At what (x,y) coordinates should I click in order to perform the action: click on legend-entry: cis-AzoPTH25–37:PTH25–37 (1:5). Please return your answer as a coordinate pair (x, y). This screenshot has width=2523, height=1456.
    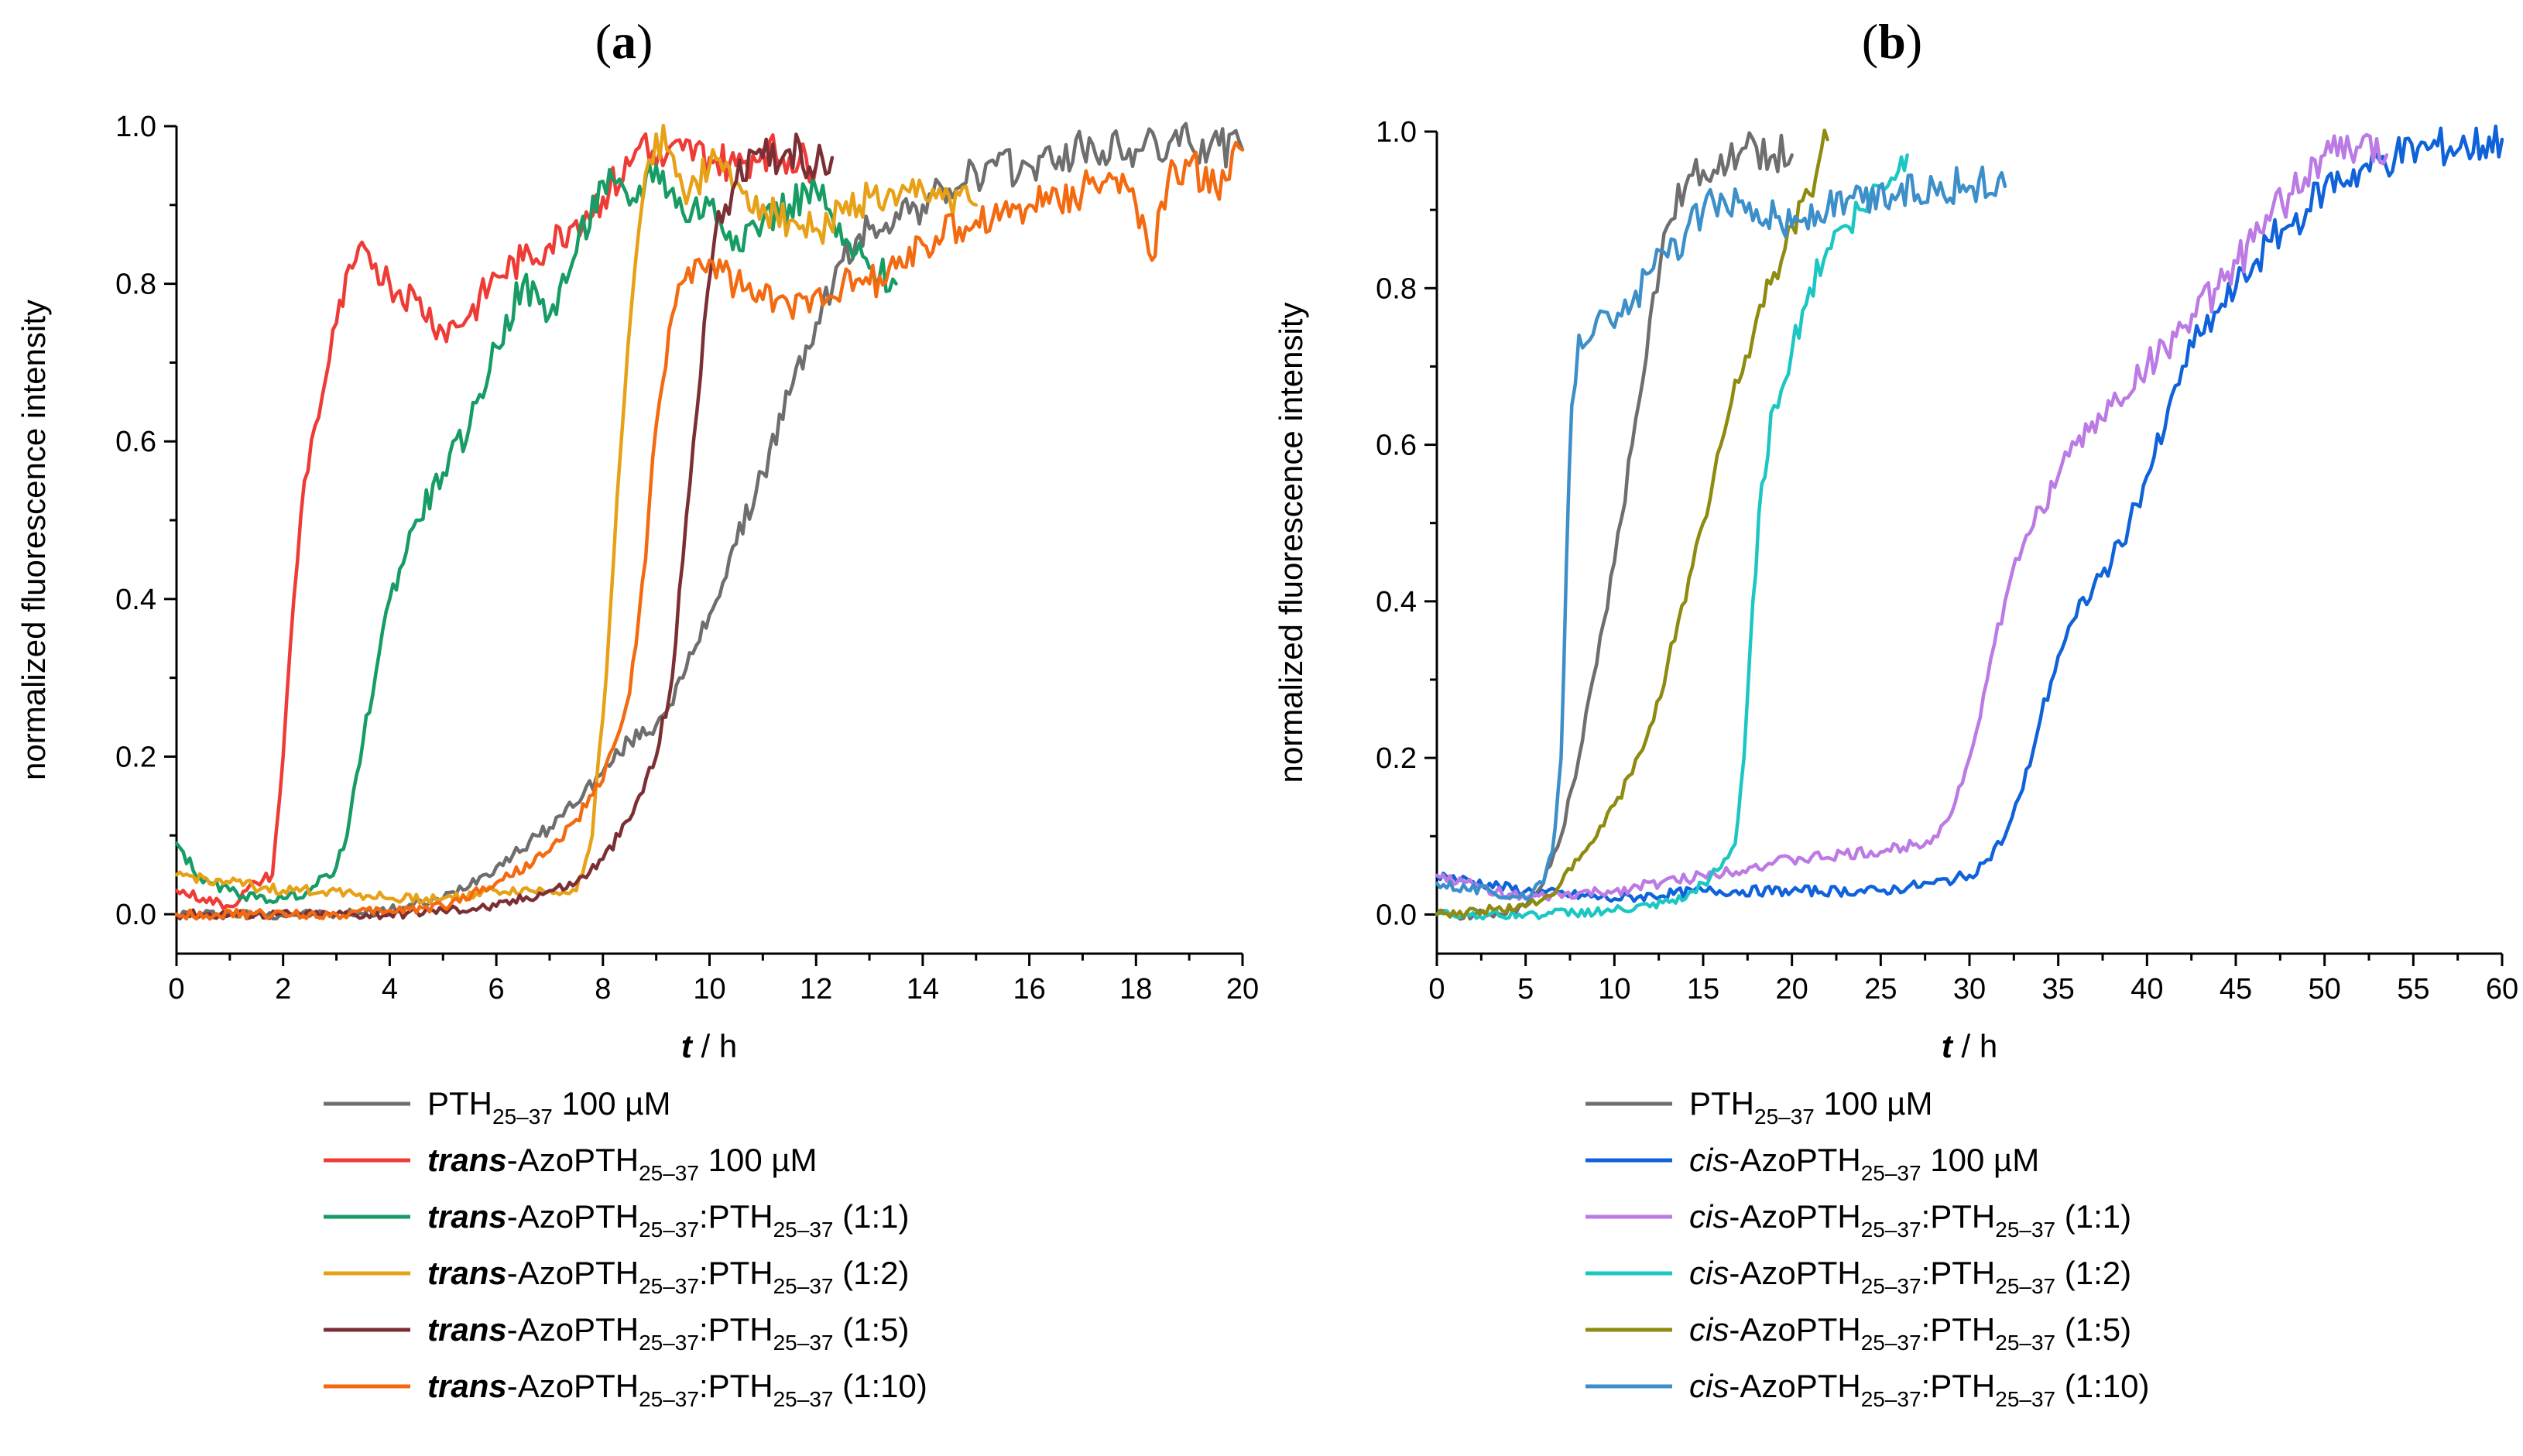
    Looking at the image, I should click on (1910, 1333).